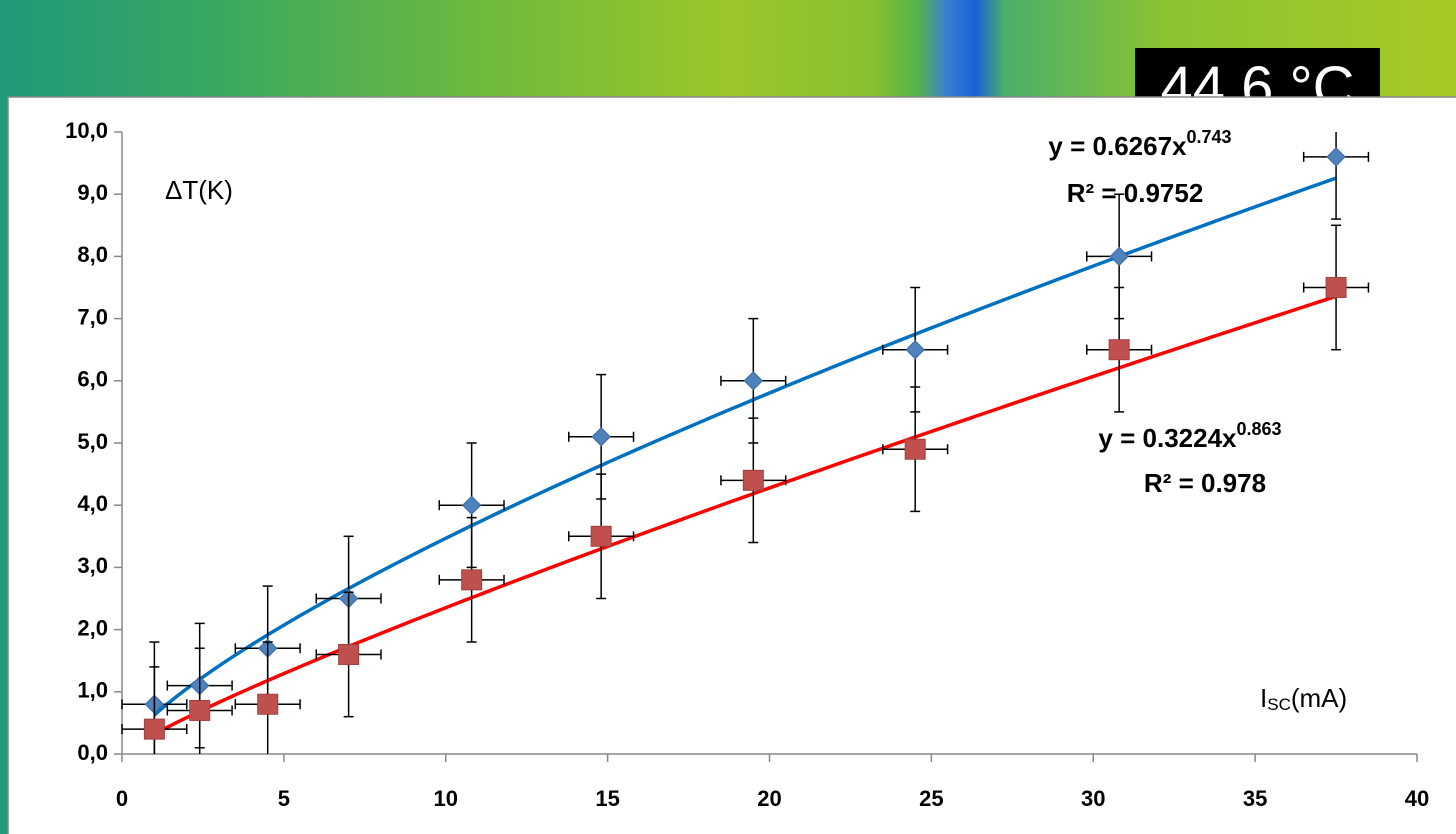  I want to click on x-tick-label: 5, so click(284, 798).